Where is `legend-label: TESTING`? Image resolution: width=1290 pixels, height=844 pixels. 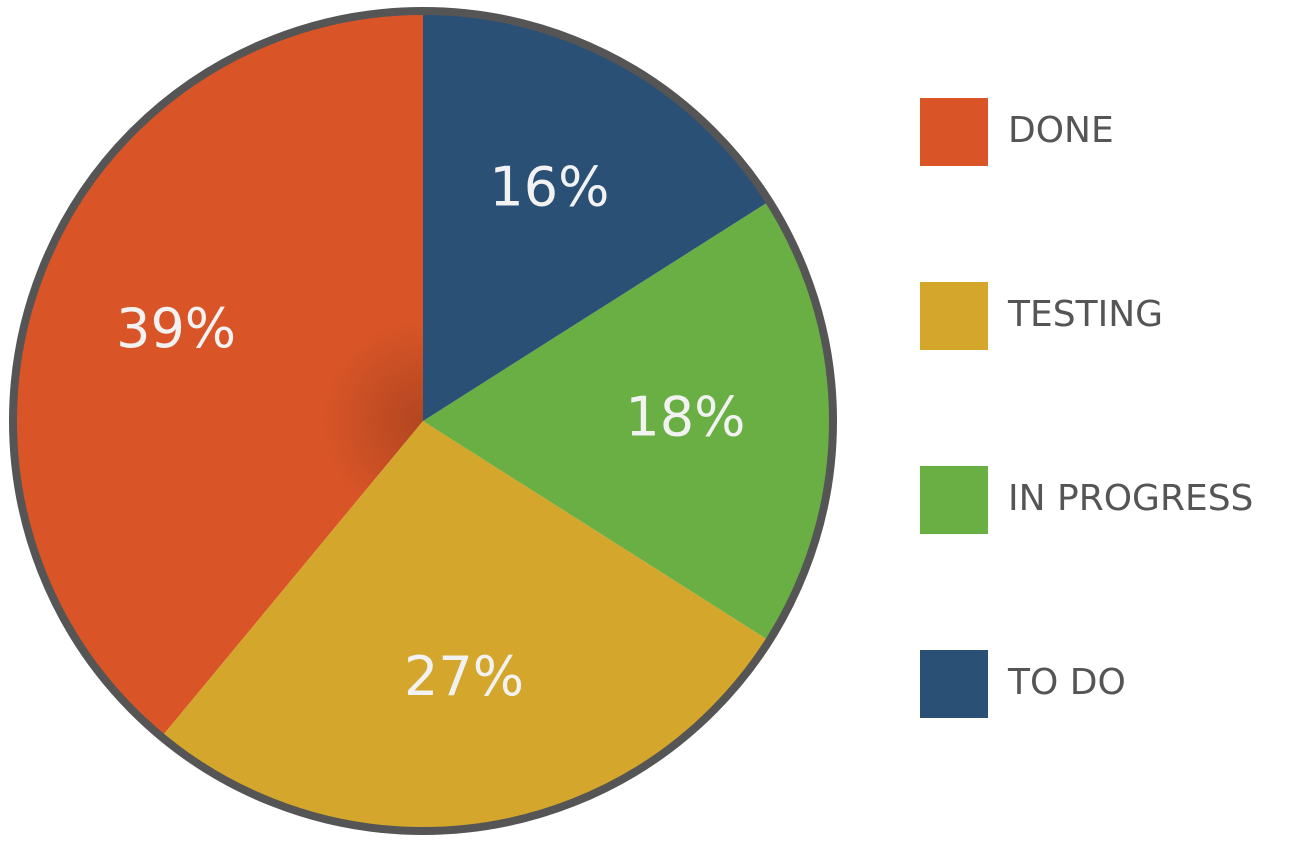
legend-label: TESTING is located at coordinates (1085, 314).